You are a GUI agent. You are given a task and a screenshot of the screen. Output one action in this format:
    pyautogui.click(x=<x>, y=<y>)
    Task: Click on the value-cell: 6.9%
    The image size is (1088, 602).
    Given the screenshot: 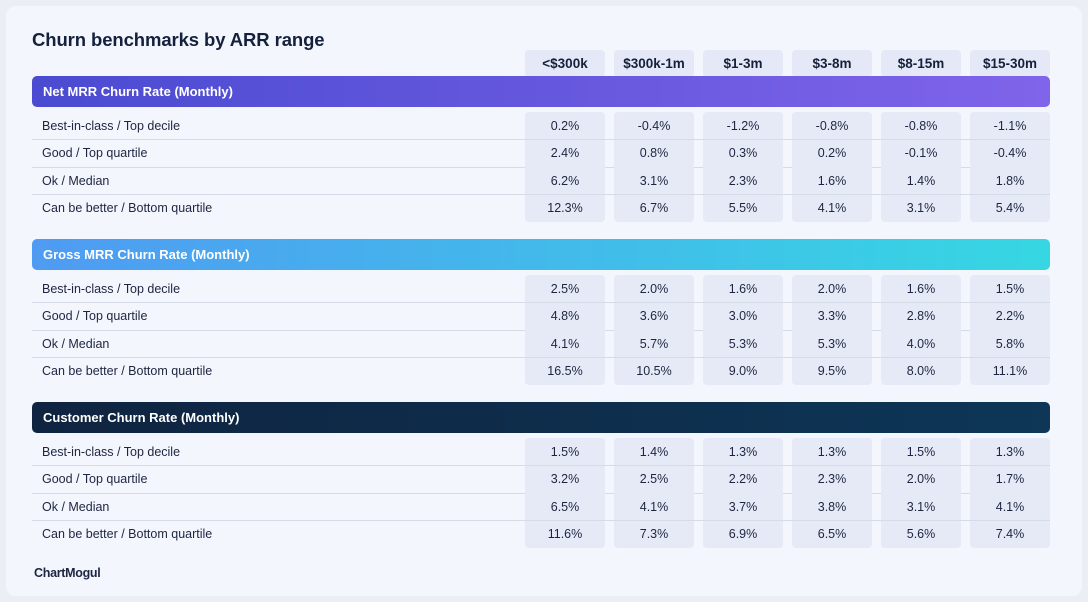 What is the action you would take?
    pyautogui.click(x=743, y=534)
    